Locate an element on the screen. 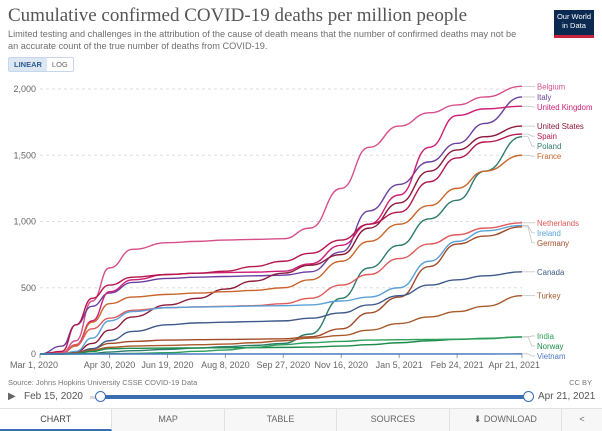  share-button: < is located at coordinates (582, 420).